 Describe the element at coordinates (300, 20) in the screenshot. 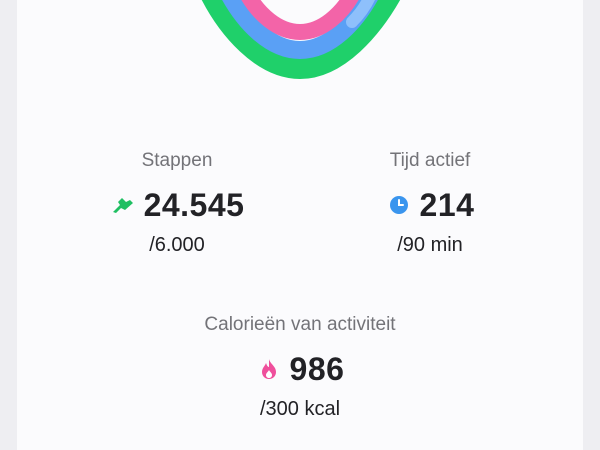

I see `calories-ring` at that location.